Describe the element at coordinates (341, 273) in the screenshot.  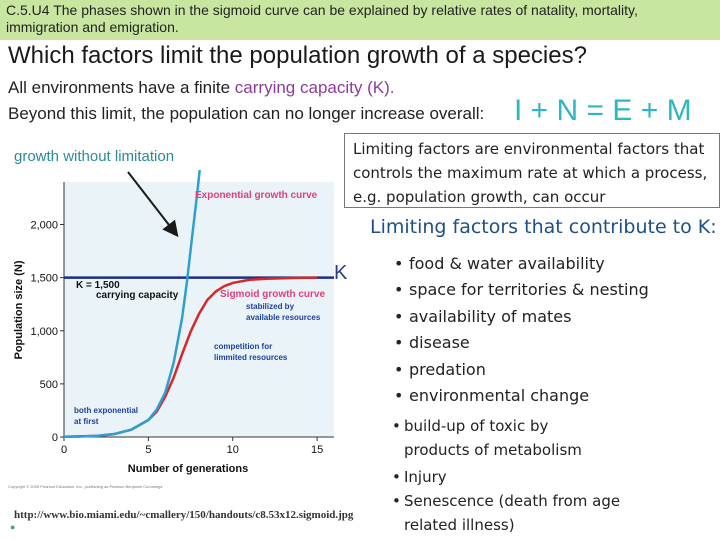
I see `k-side-label: K` at that location.